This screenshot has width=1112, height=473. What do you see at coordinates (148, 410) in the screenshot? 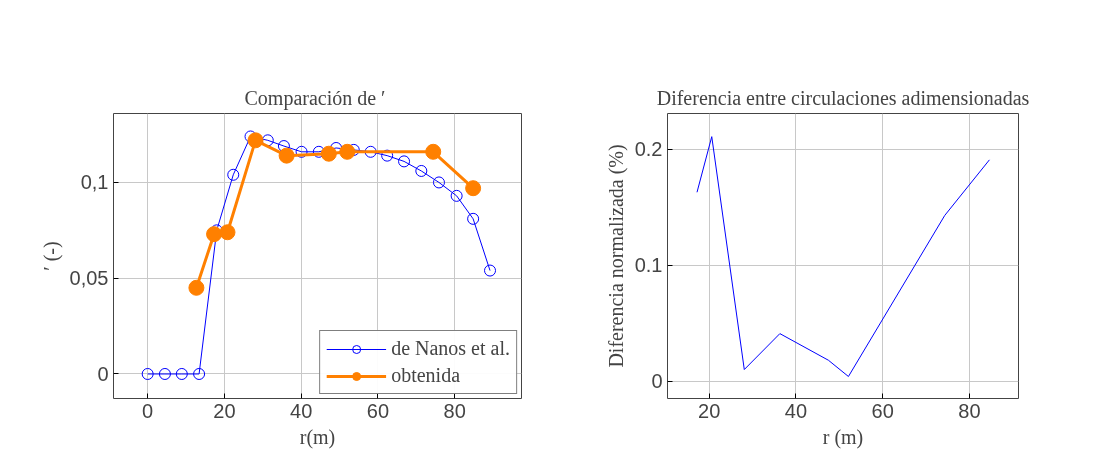
I see `x-tick-label: 0` at bounding box center [148, 410].